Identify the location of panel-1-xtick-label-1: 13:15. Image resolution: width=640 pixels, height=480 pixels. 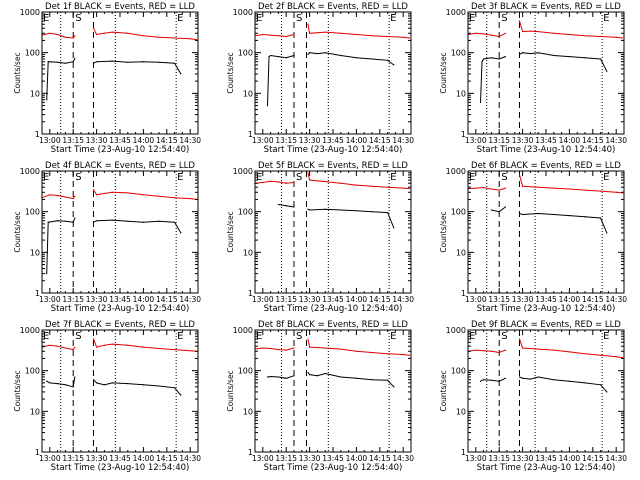
(73, 140).